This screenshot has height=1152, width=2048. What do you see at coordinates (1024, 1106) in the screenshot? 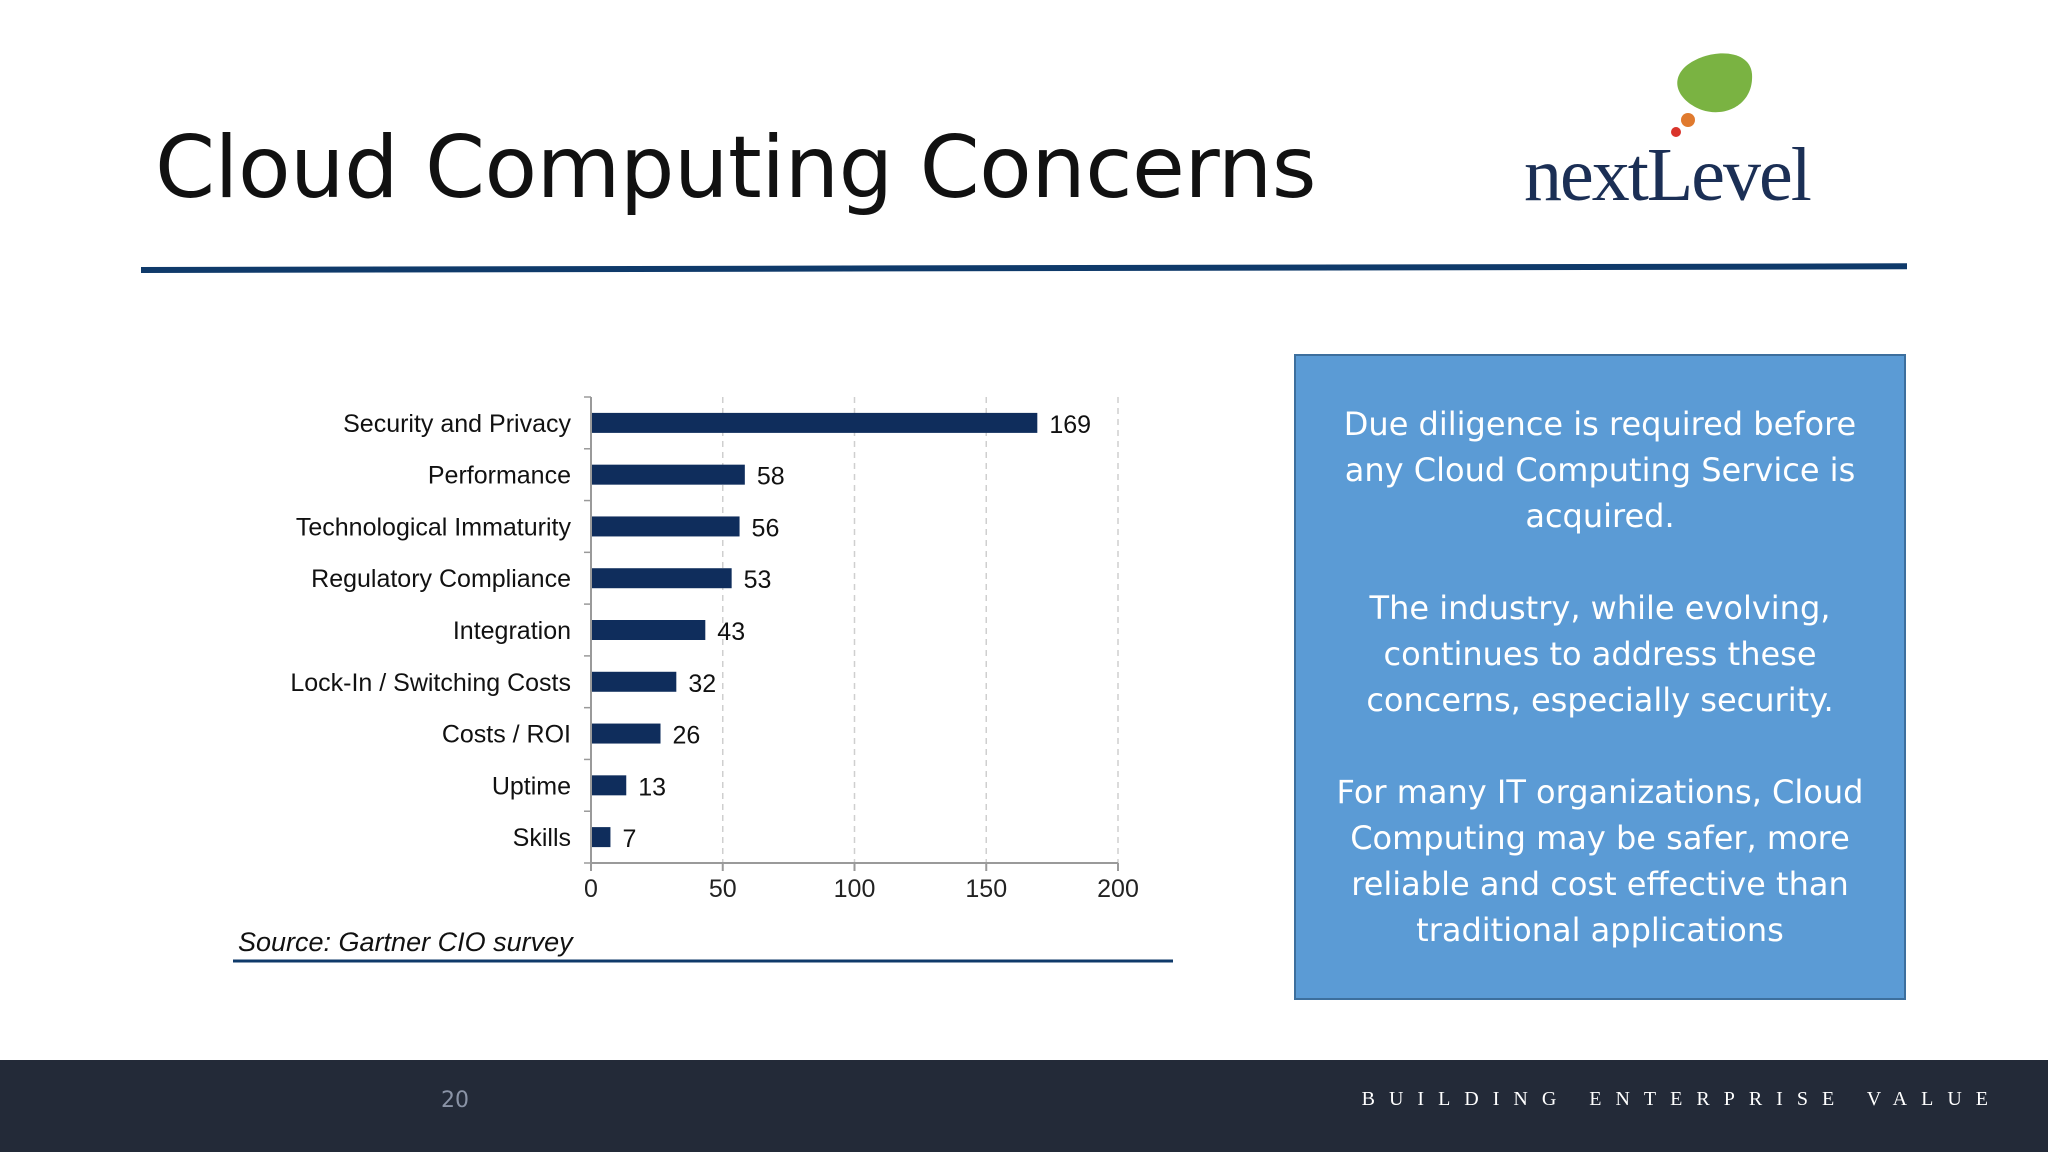
I see `footer-bar: 20 BUILDING ENTERPRISE VALUE` at bounding box center [1024, 1106].